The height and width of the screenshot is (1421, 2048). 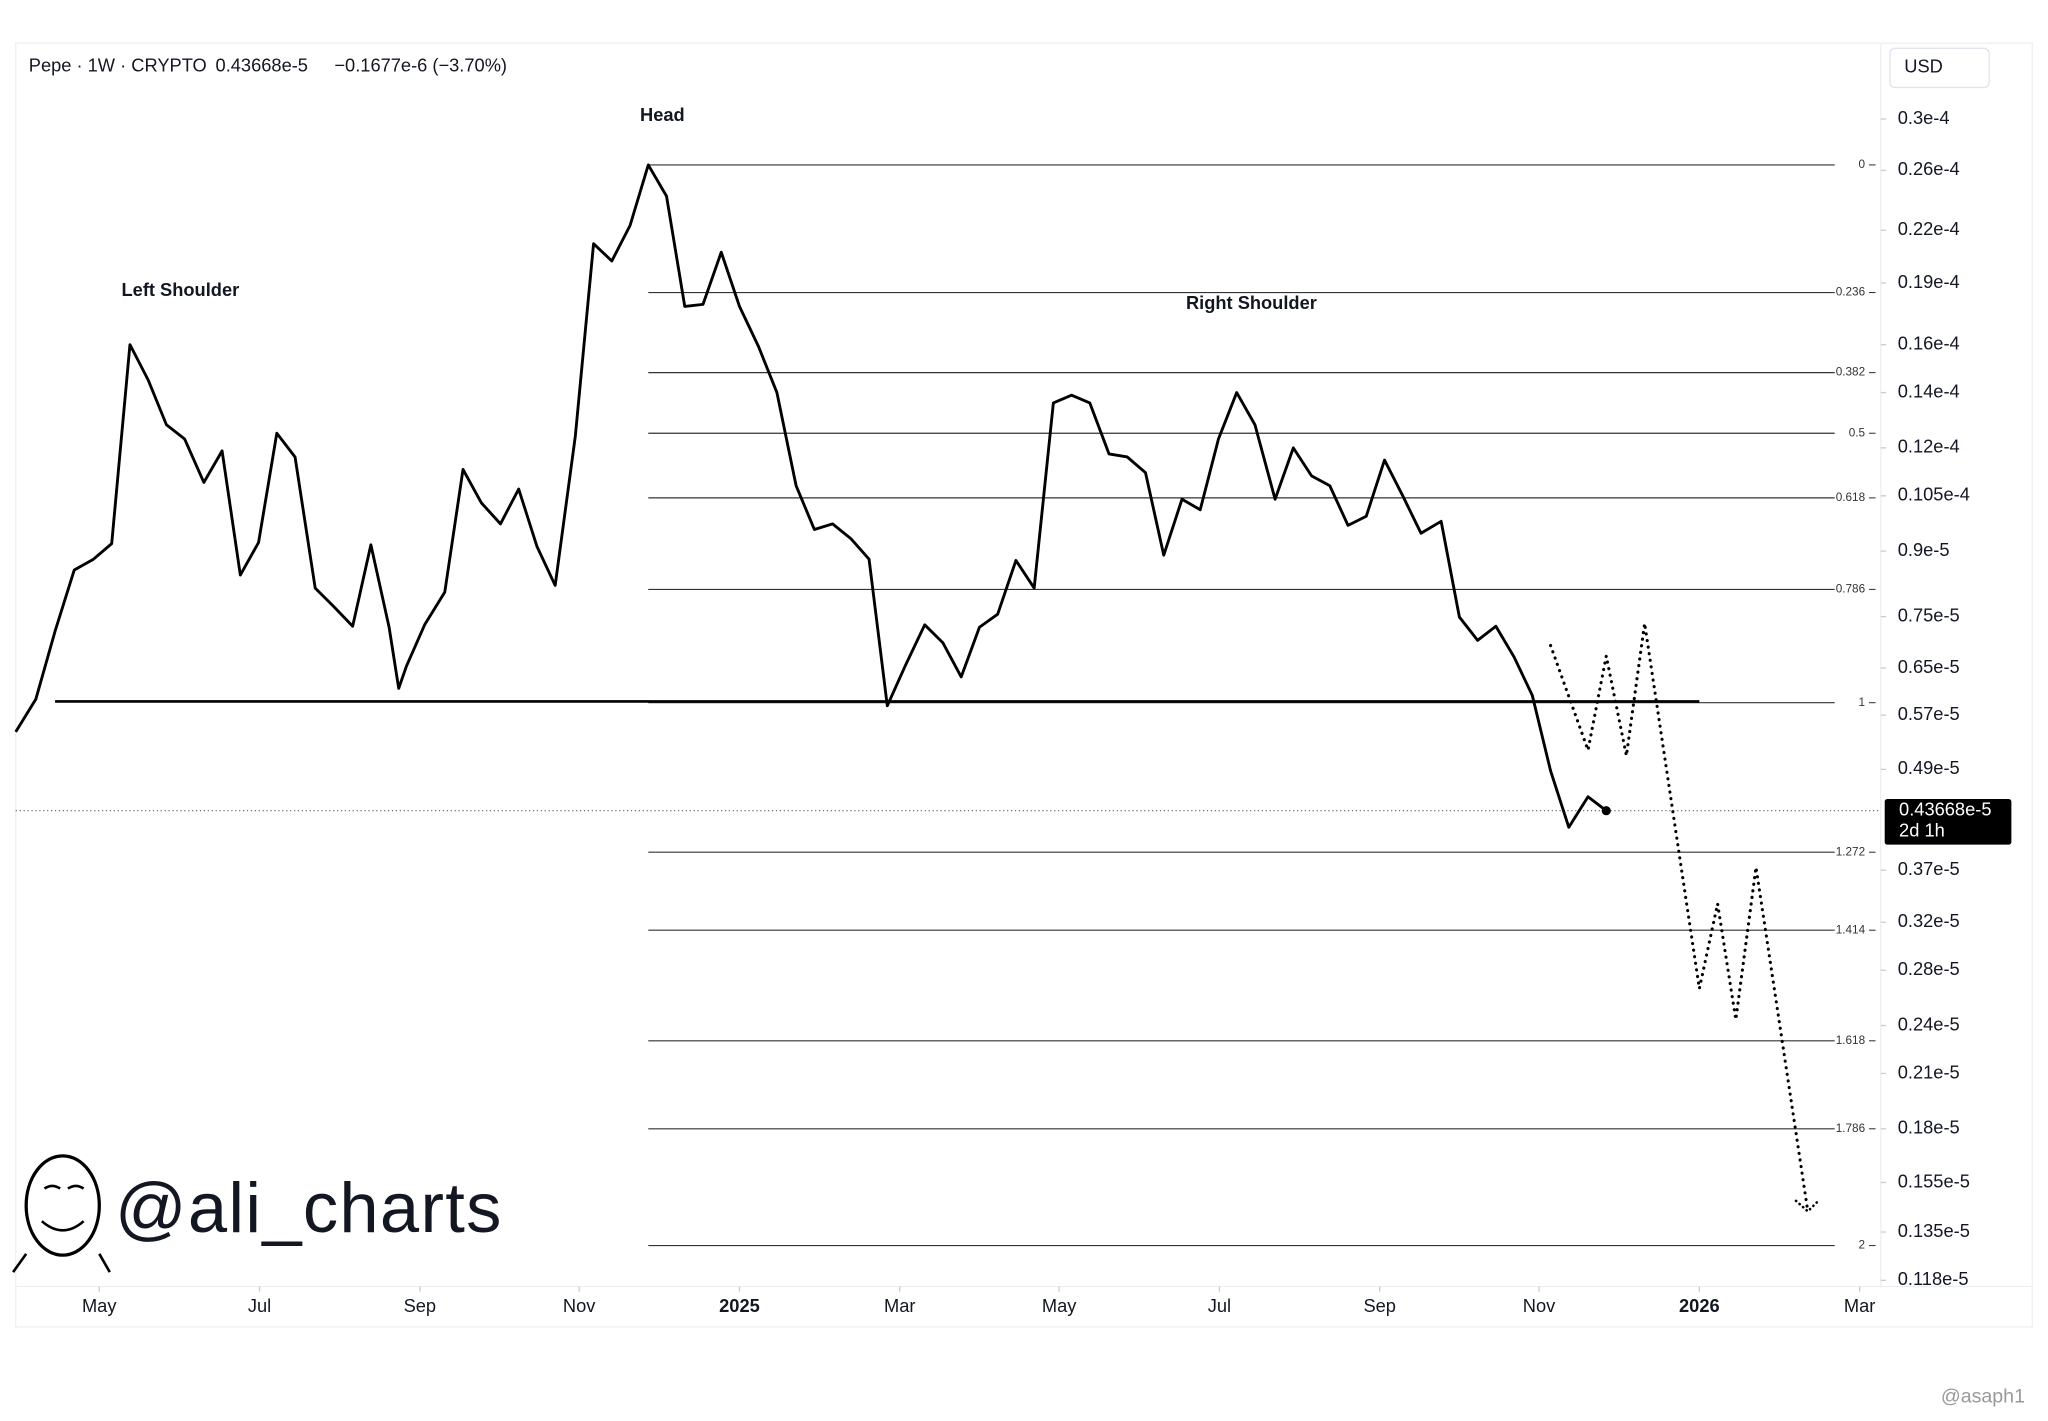 What do you see at coordinates (1922, 829) in the screenshot?
I see `price-badge-countdown: 2d 1h` at bounding box center [1922, 829].